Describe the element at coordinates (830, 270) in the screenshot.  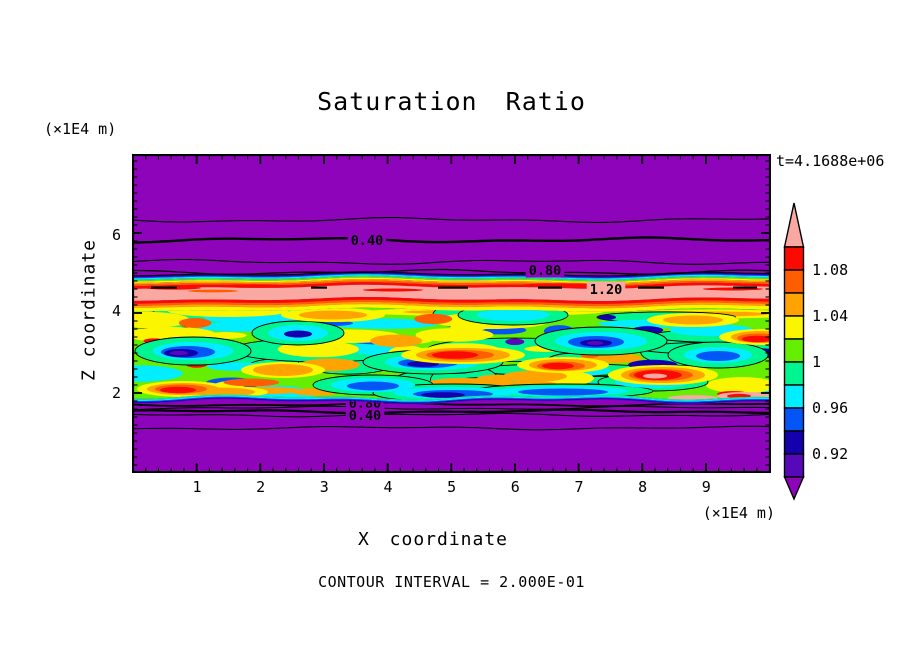
I see `colorbar-tick-label: 1.08` at that location.